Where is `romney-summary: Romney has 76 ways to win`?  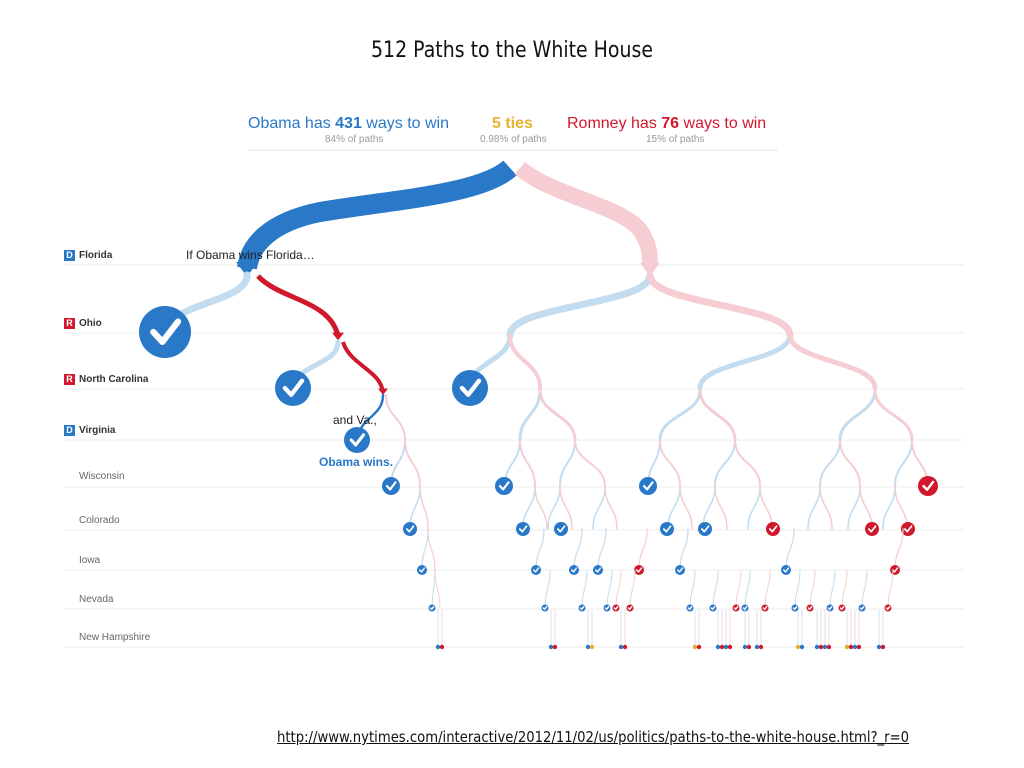 romney-summary: Romney has 76 ways to win is located at coordinates (666, 124).